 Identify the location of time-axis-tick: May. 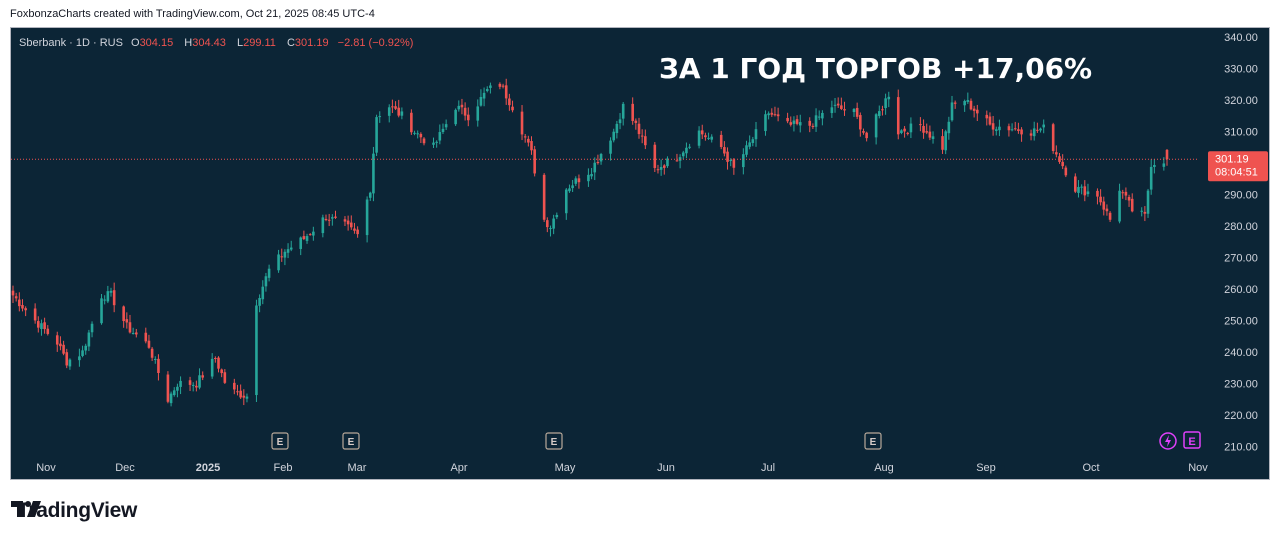
(565, 468).